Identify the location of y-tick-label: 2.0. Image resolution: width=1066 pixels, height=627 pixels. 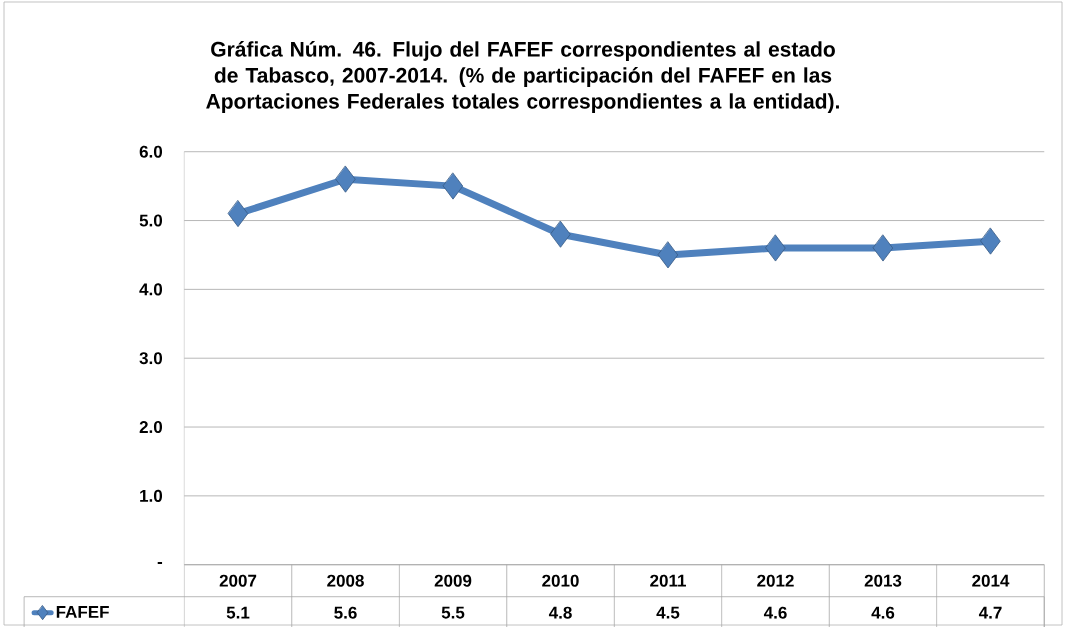
(151, 427).